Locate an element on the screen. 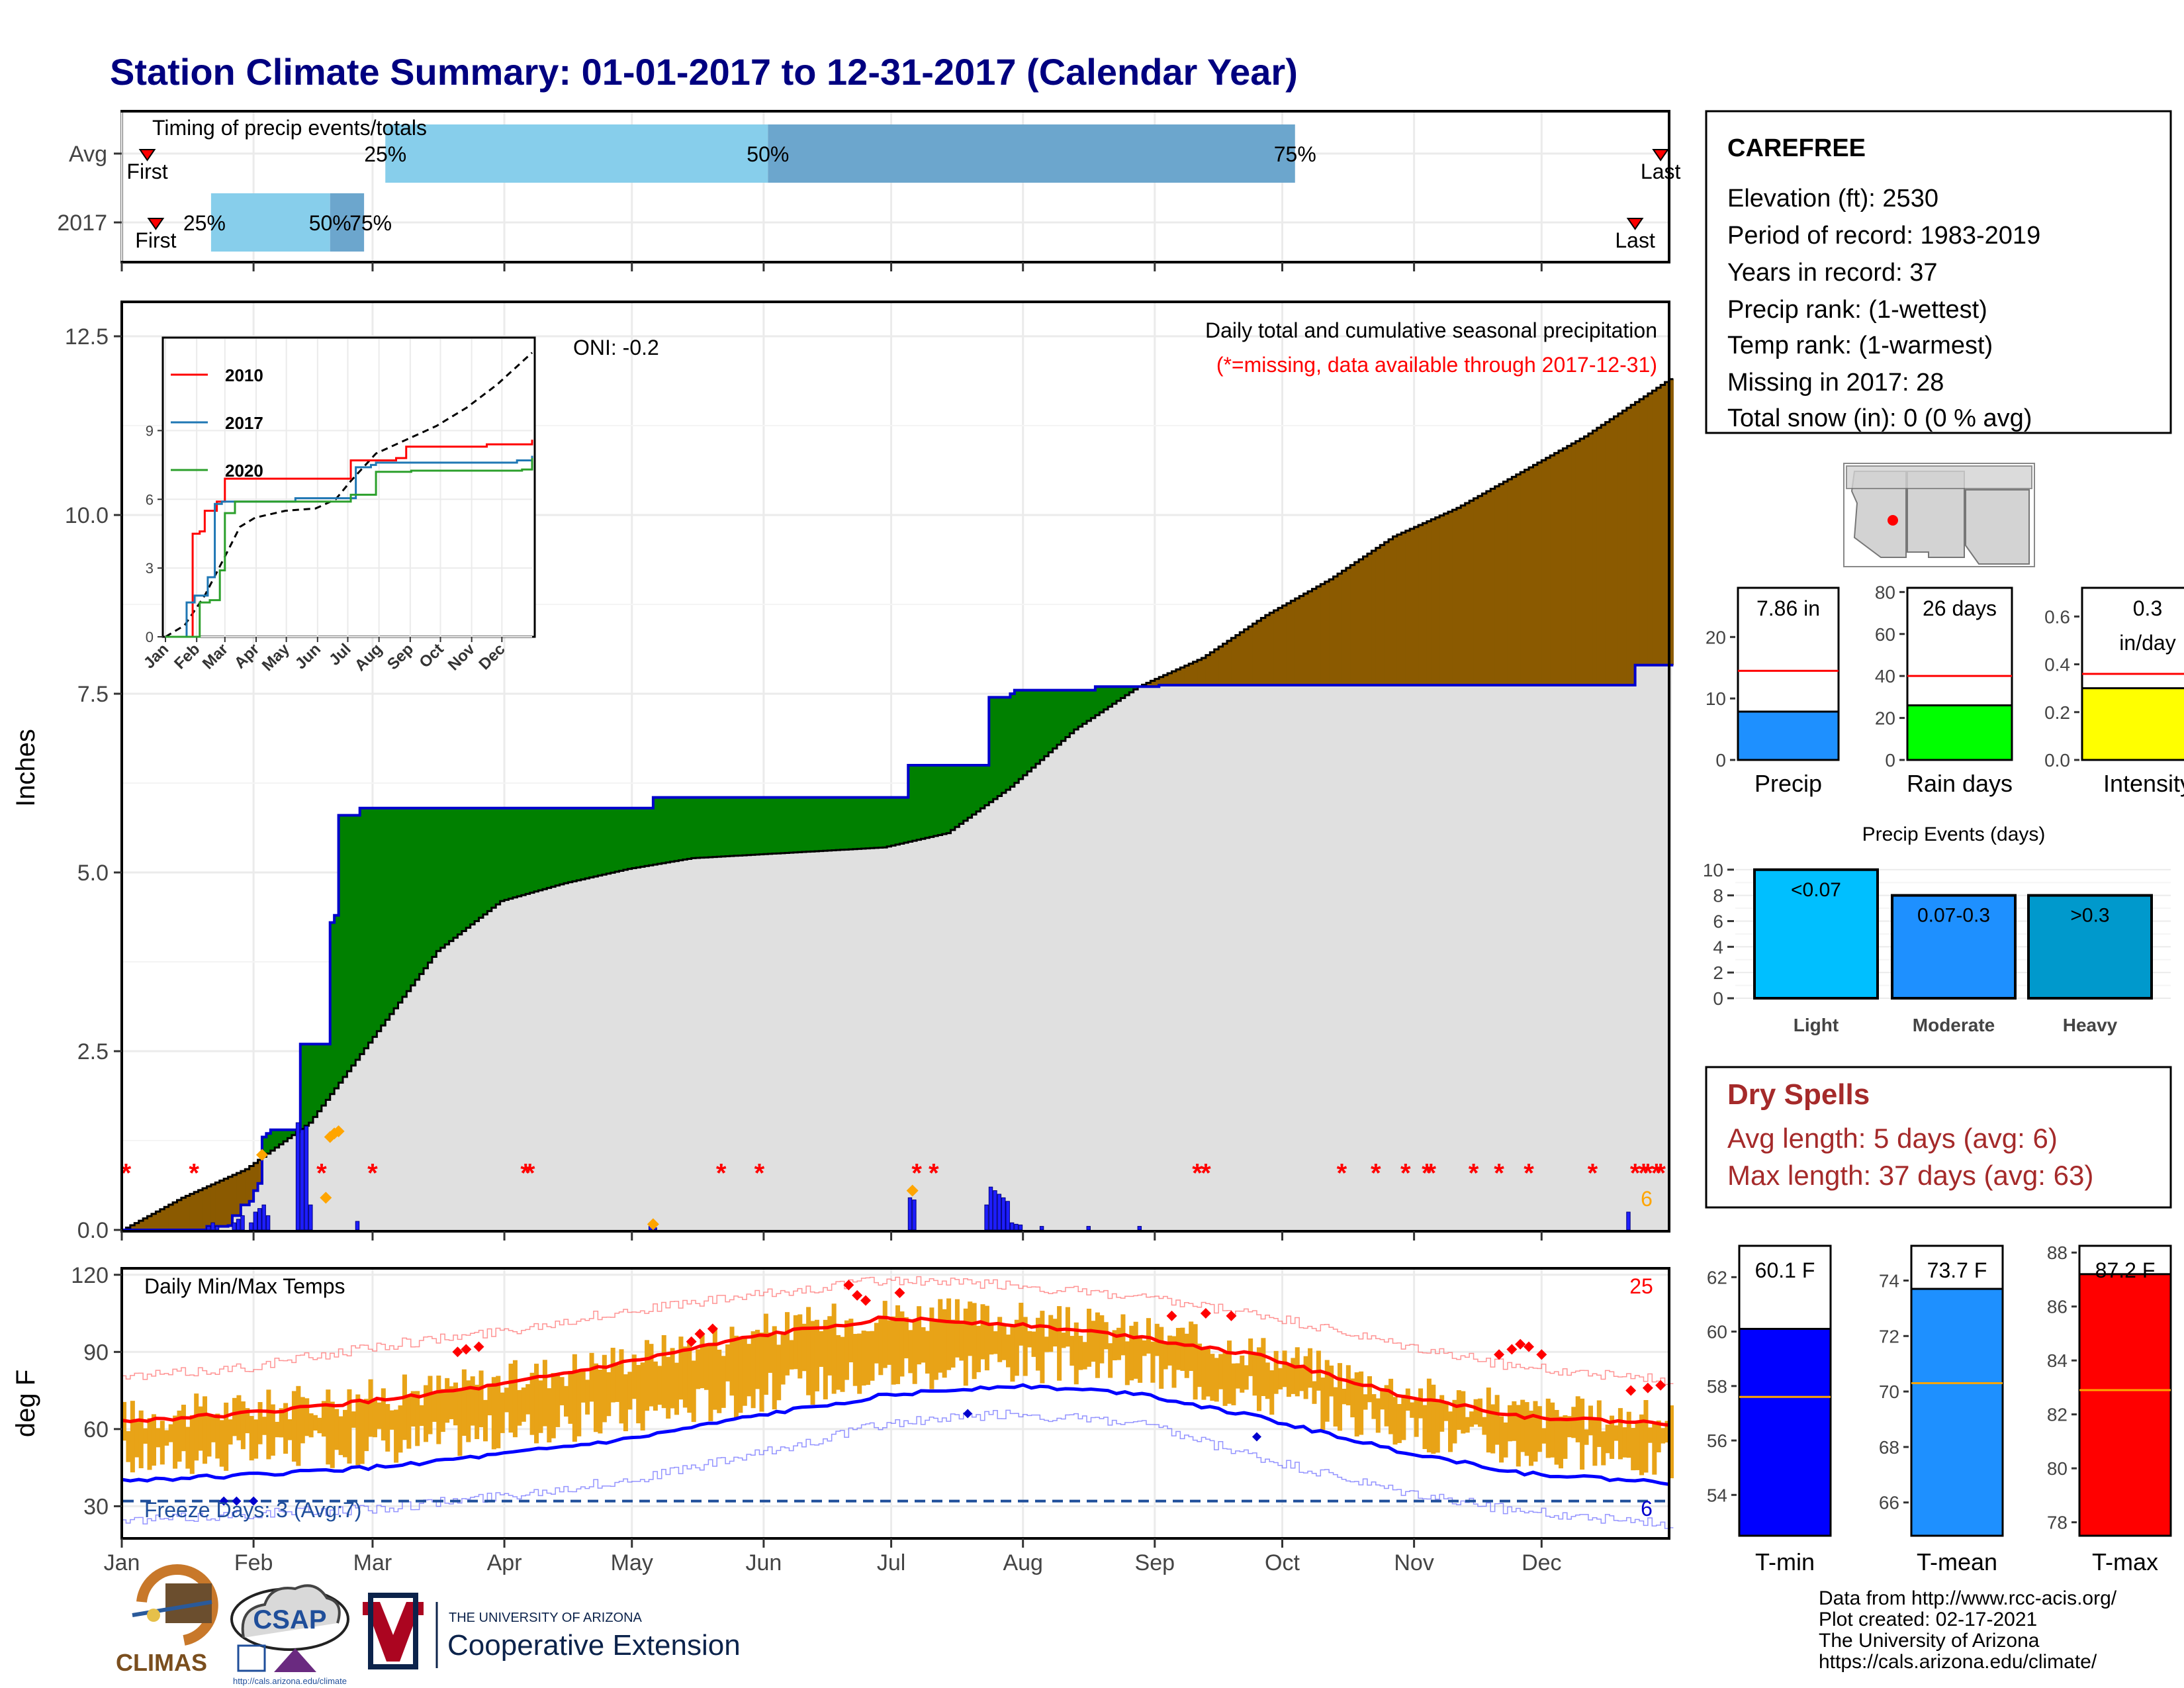  precip-y-tick-label: 10.0 is located at coordinates (87, 515).